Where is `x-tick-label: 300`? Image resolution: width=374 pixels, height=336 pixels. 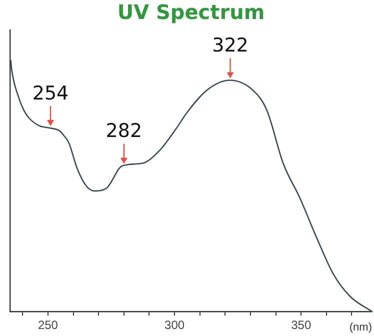
x-tick-label: 300 is located at coordinates (174, 325).